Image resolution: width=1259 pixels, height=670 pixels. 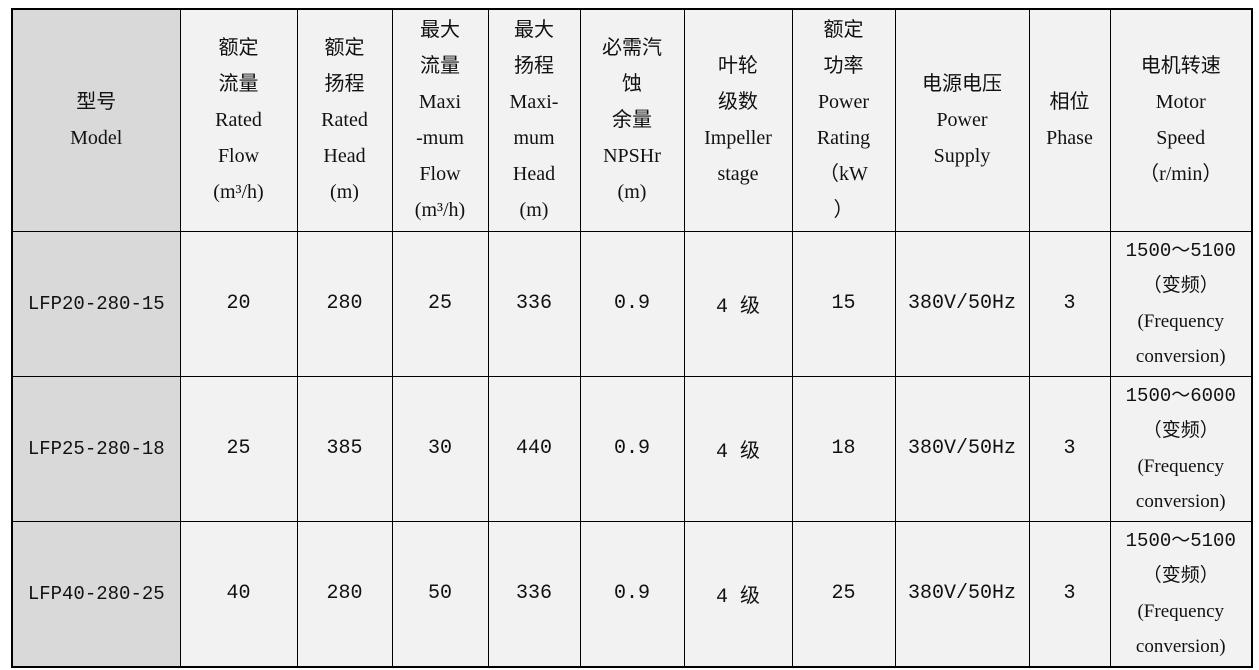 I want to click on column-header-phase: 相位 Phase, so click(x=1069, y=120).